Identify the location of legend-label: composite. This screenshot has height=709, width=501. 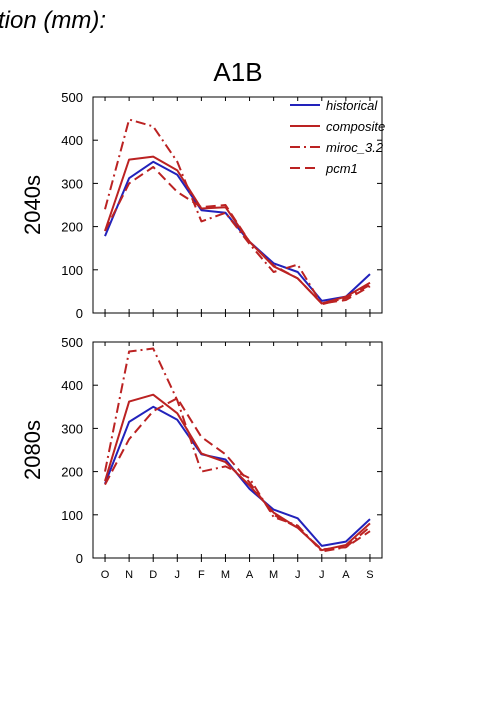
(355, 126).